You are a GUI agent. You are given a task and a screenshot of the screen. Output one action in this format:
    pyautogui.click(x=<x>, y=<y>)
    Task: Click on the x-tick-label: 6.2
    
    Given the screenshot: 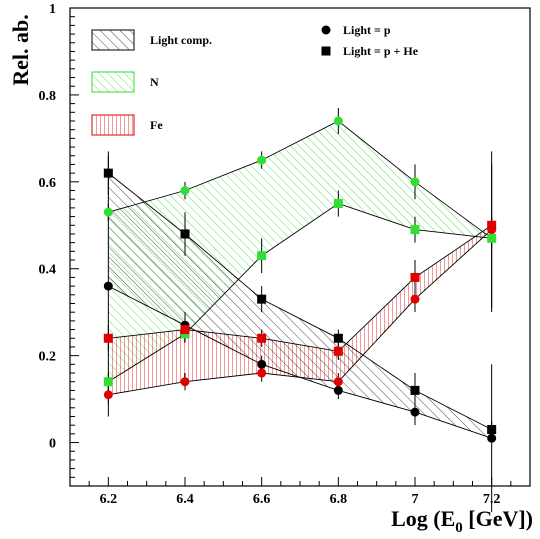 What is the action you would take?
    pyautogui.click(x=109, y=499)
    